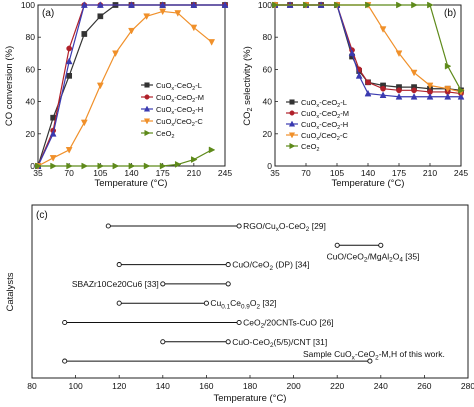  Describe the element at coordinates (100, 173) in the screenshot. I see `x-tick-label: 105` at that location.